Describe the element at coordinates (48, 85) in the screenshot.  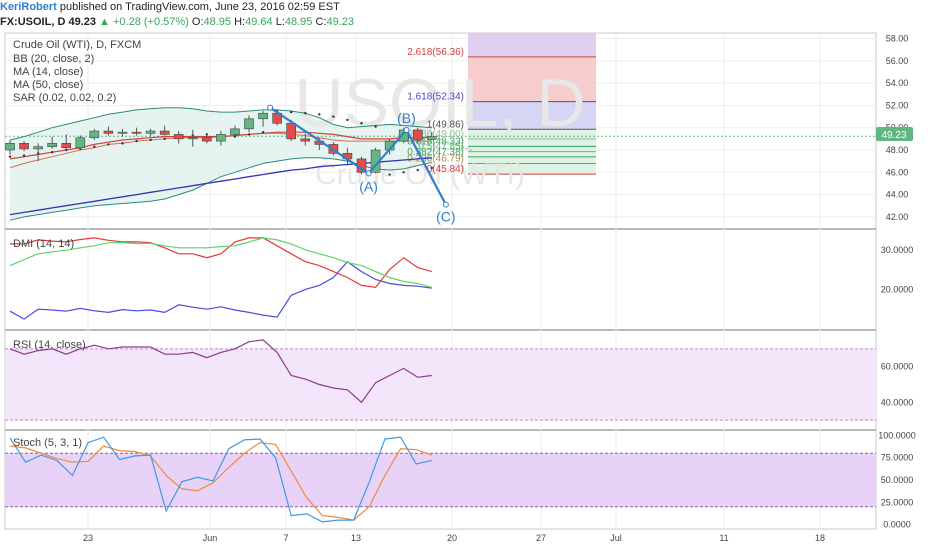
I see `legend-ma50: MA (50, close)` at that location.